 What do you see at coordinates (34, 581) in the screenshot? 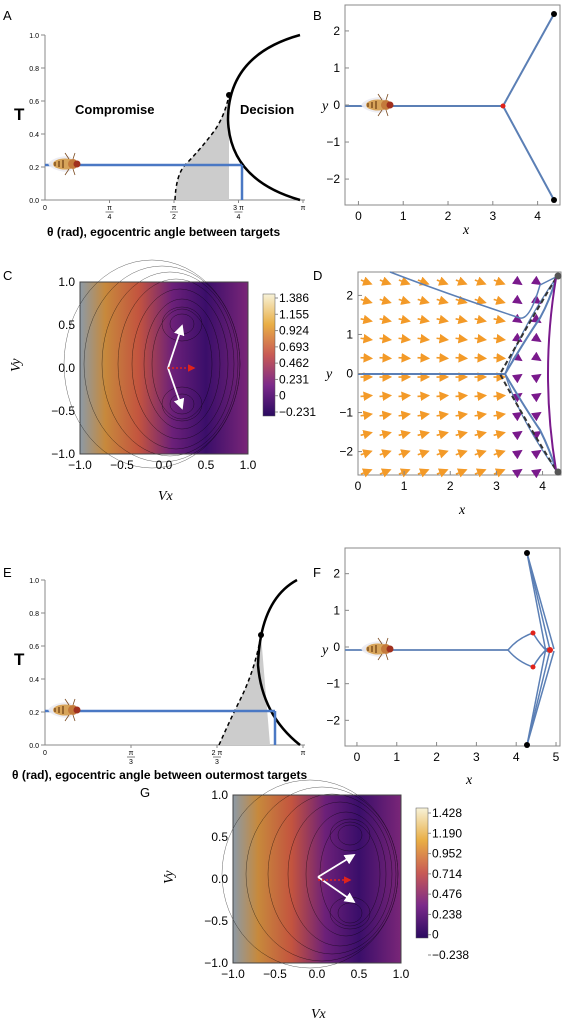
I see `e-ytick-label: 1.0` at bounding box center [34, 581].